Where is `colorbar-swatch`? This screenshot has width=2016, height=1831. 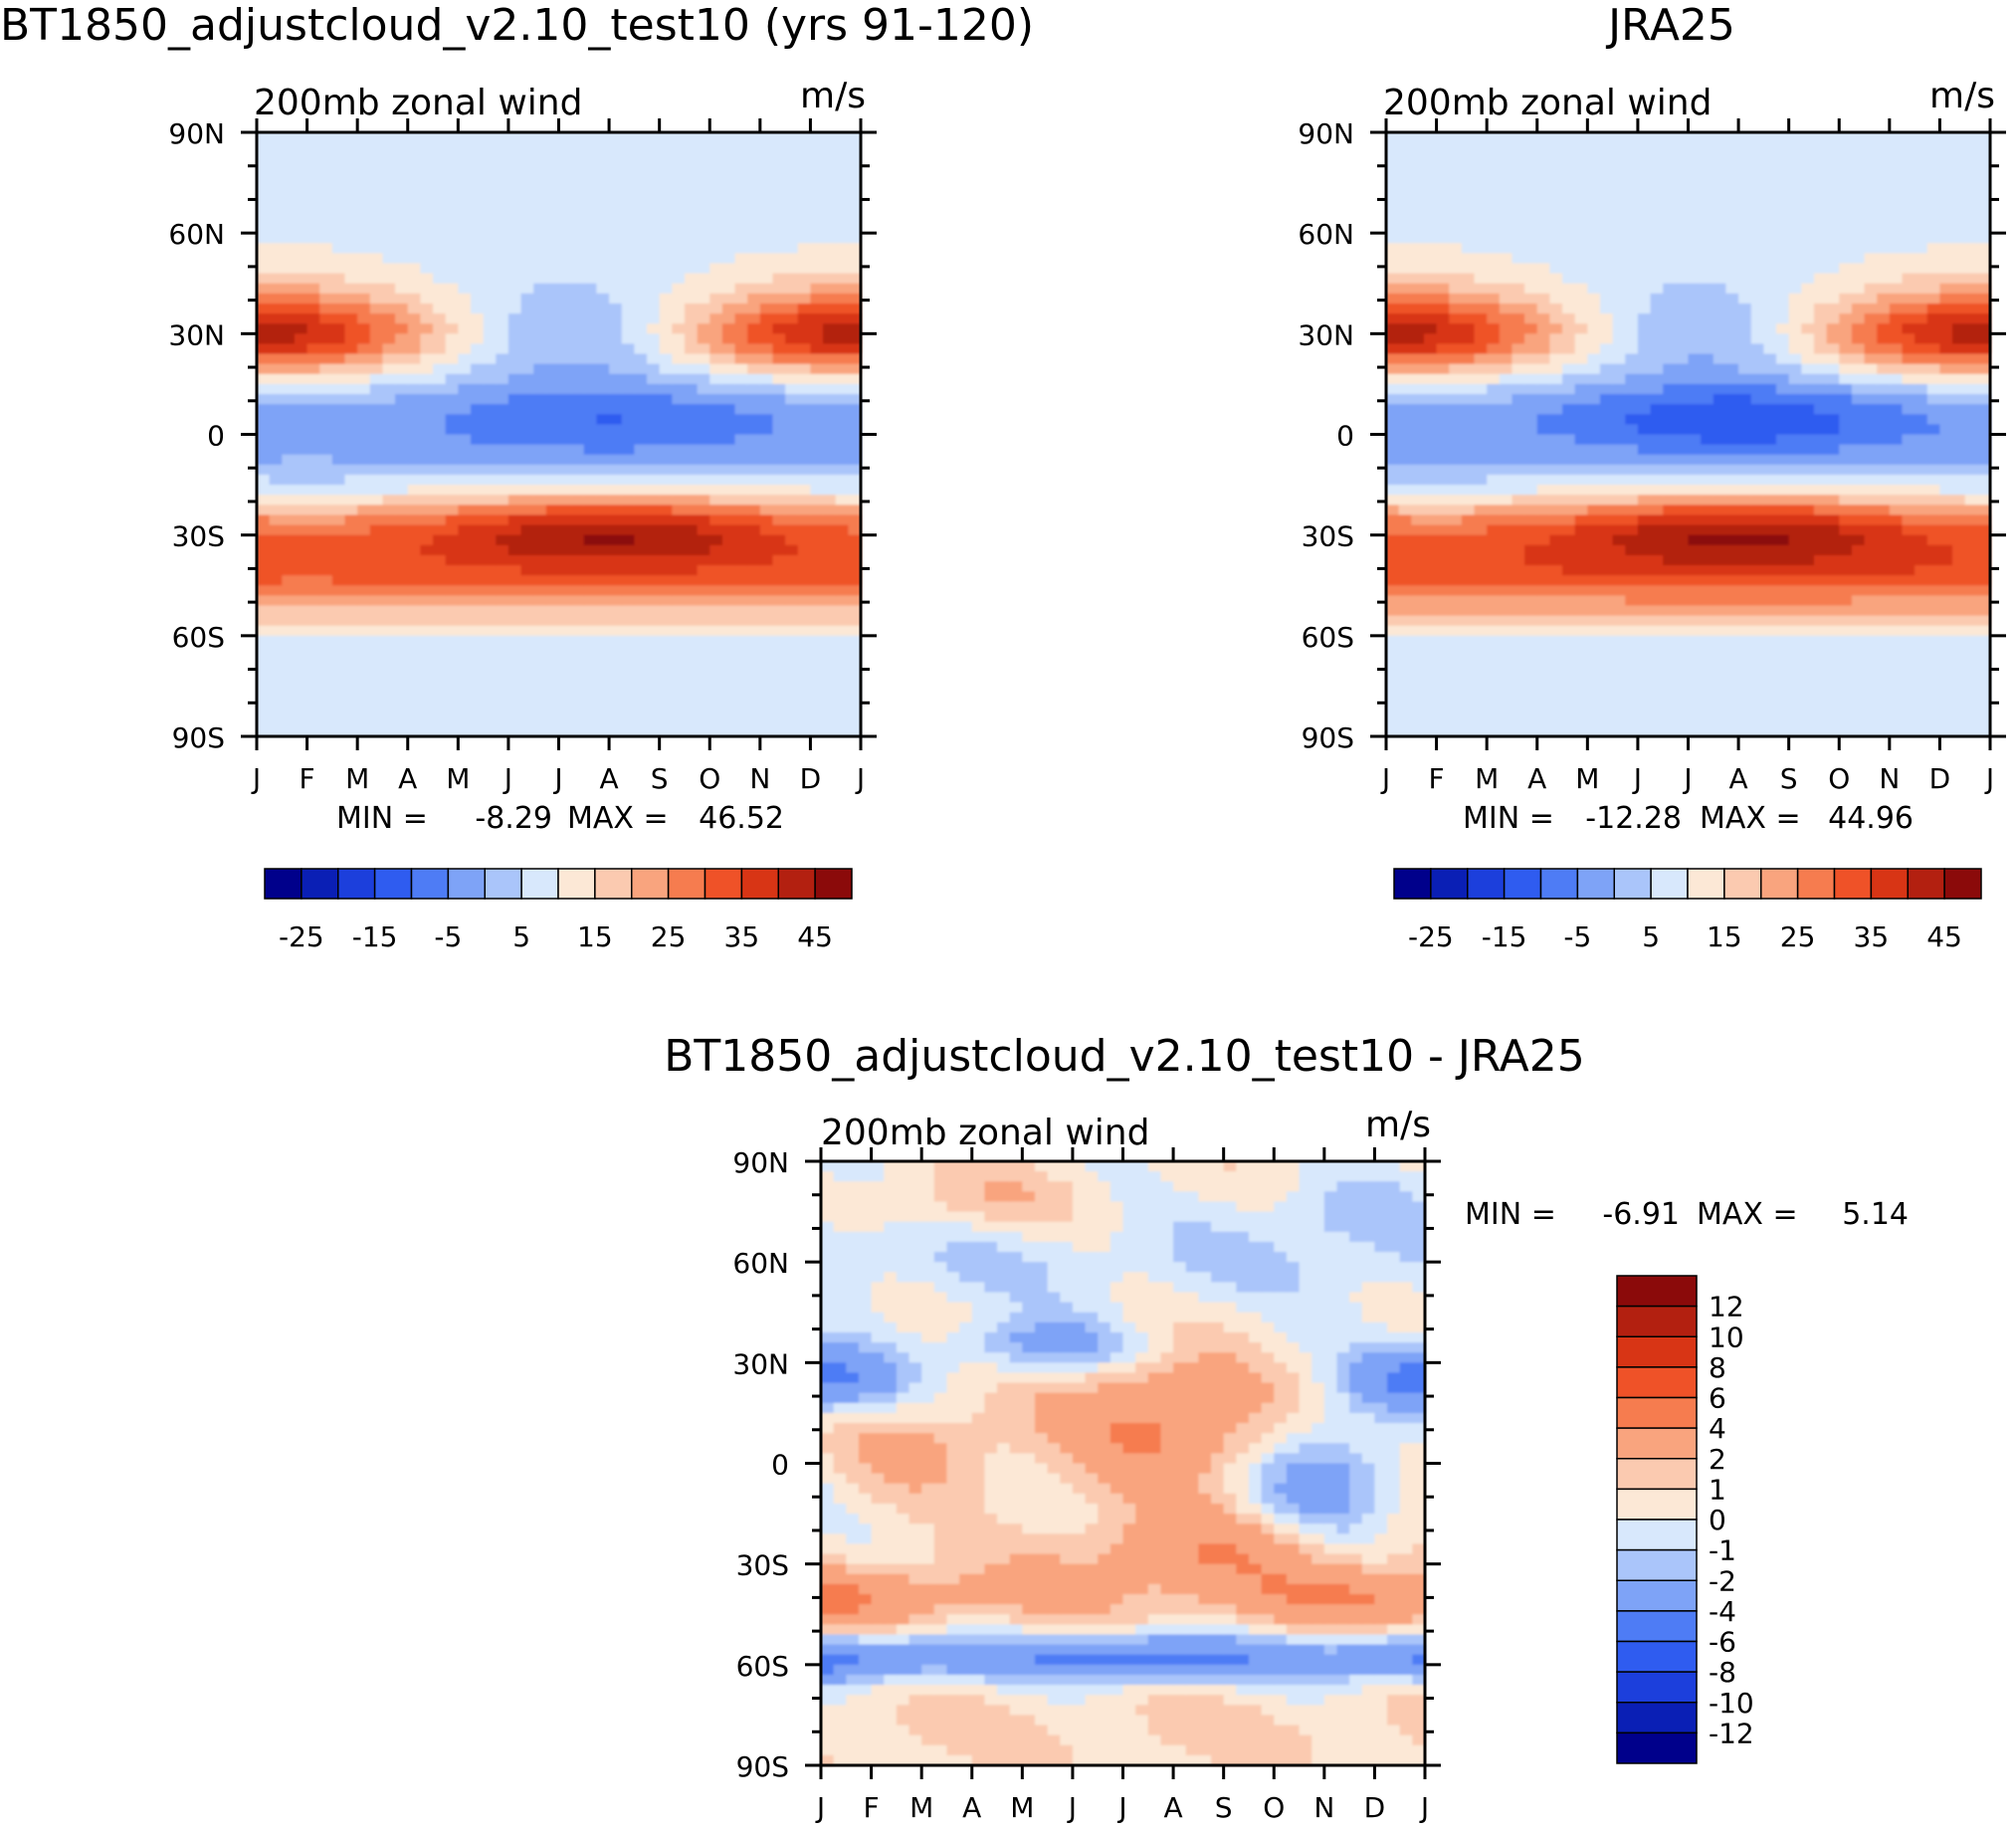
colorbar-swatch is located at coordinates (833, 884).